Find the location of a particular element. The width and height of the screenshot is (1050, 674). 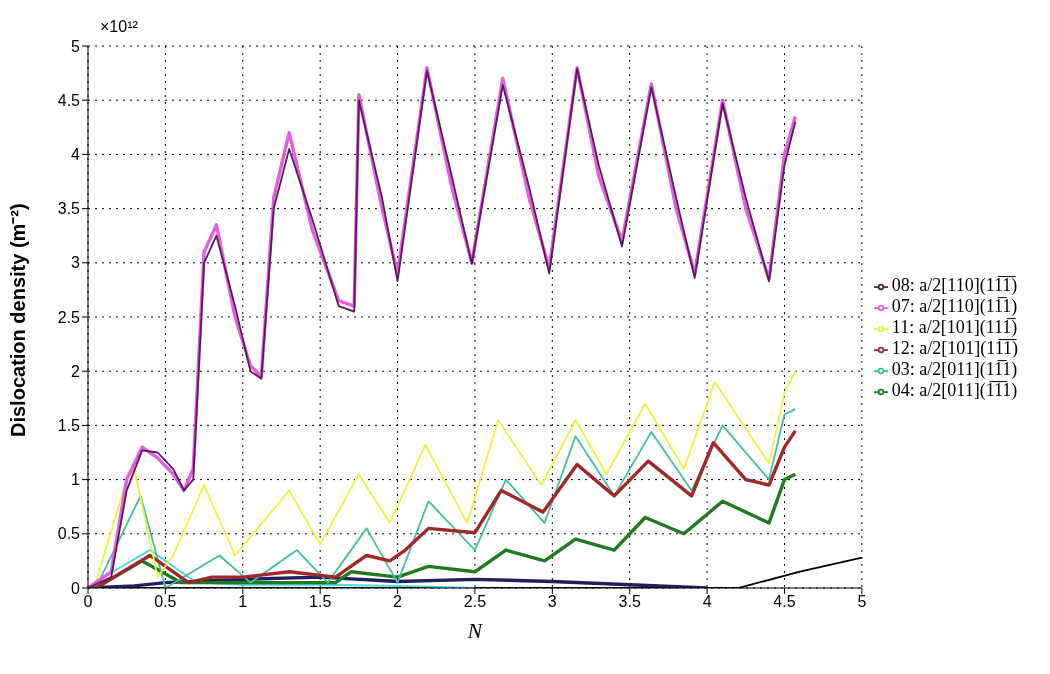

y-tick-label: 4.5 is located at coordinates (69, 100).